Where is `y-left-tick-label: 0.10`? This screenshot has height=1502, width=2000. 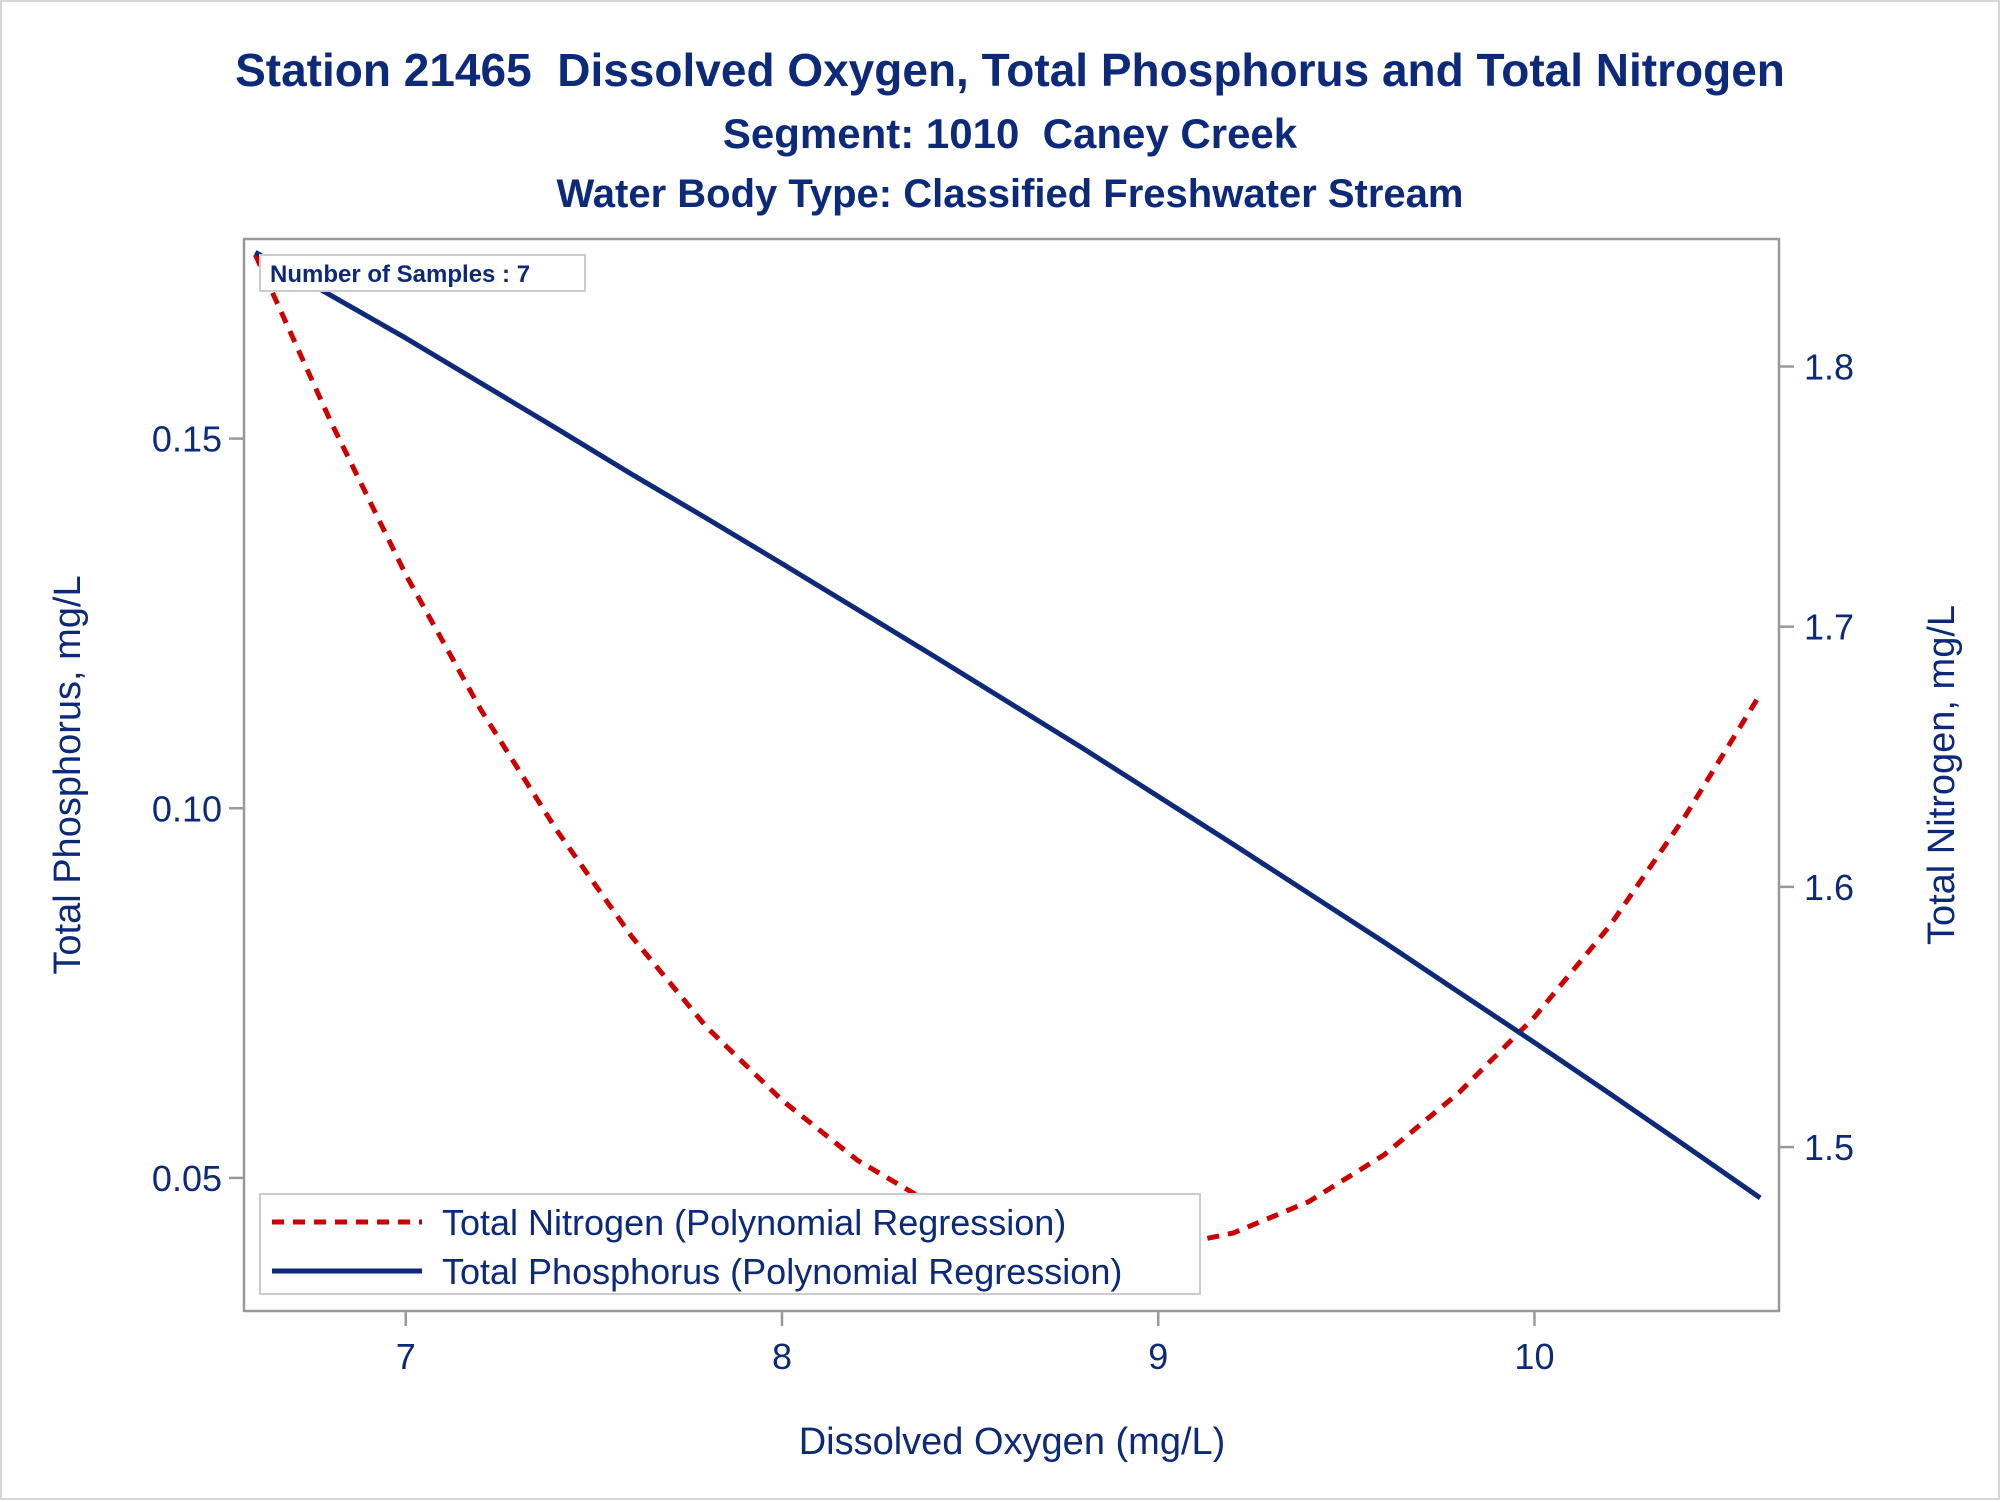
y-left-tick-label: 0.10 is located at coordinates (187, 808).